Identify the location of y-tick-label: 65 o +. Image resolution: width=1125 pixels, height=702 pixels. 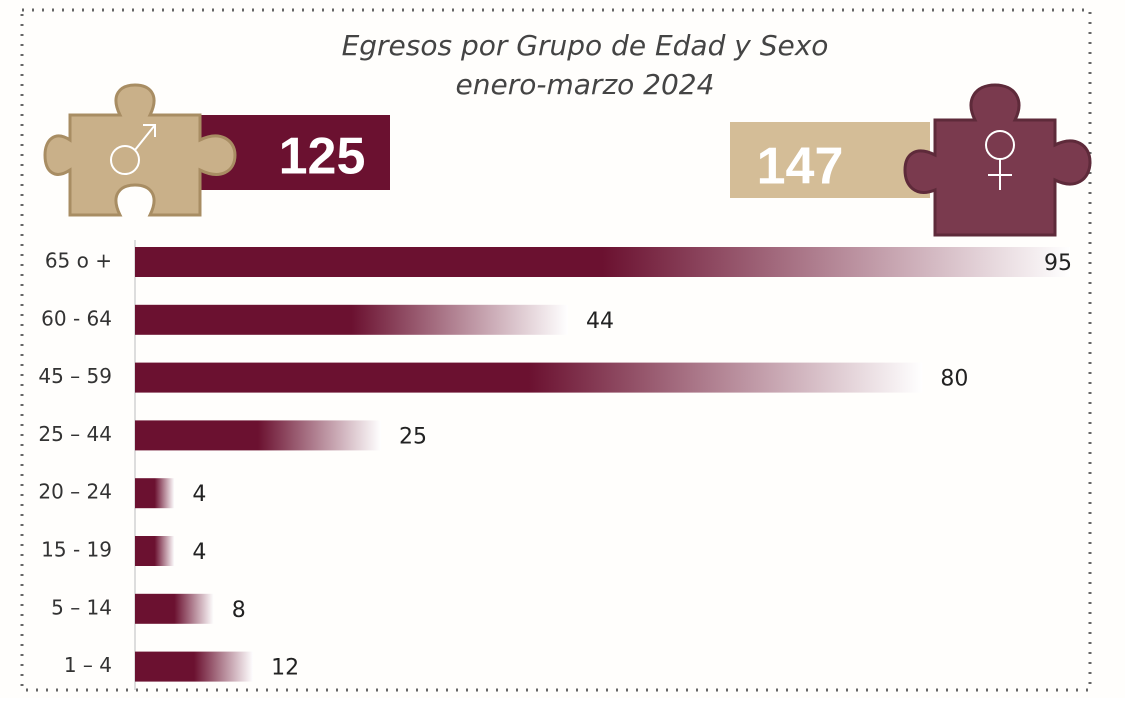
(78, 261).